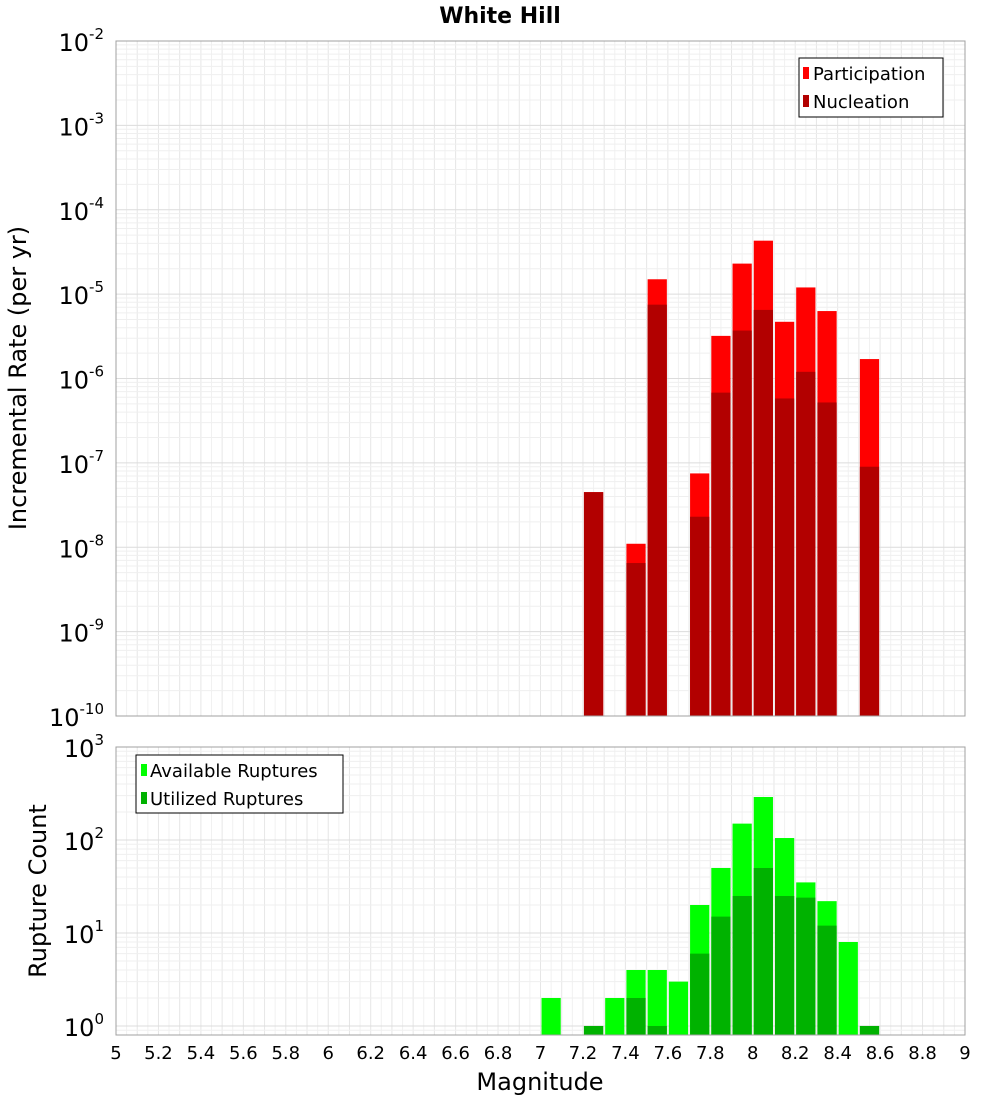 The width and height of the screenshot is (1000, 1100). Describe the element at coordinates (752, 1053) in the screenshot. I see `x-tick-label: 8` at that location.